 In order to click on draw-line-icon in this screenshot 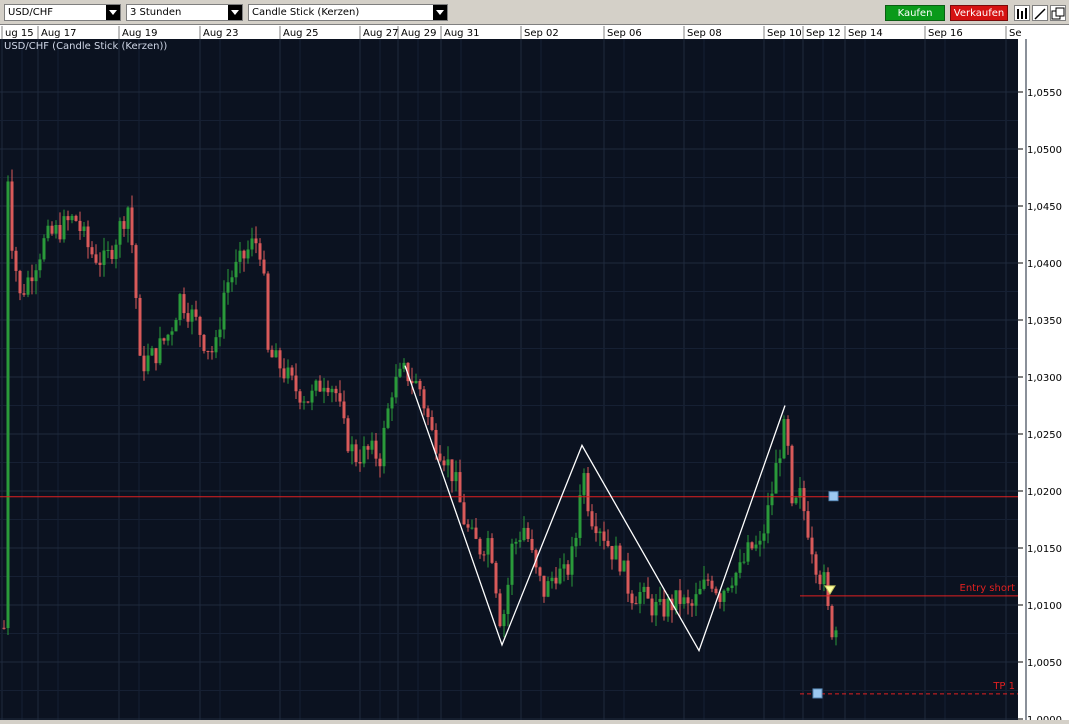, I will do `click(1040, 13)`.